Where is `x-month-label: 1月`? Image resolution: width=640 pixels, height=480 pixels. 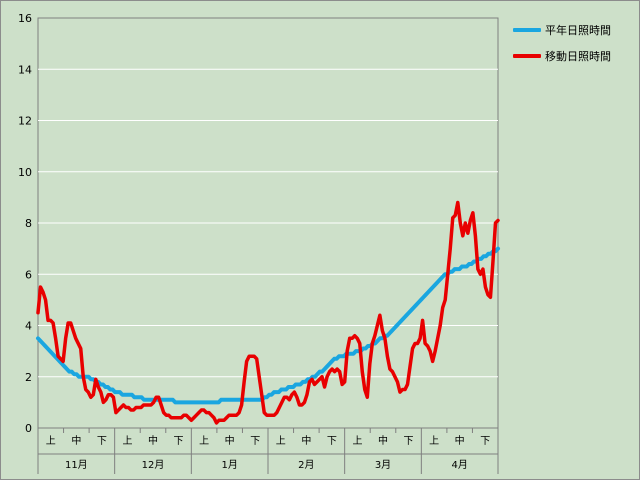
x-month-label: 1月 is located at coordinates (229, 465).